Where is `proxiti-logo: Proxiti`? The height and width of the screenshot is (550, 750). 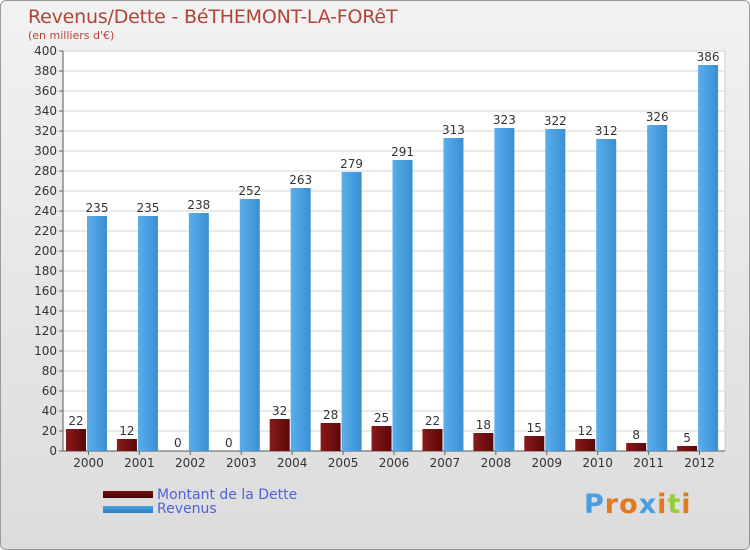
proxiti-logo: Proxiti is located at coordinates (638, 504).